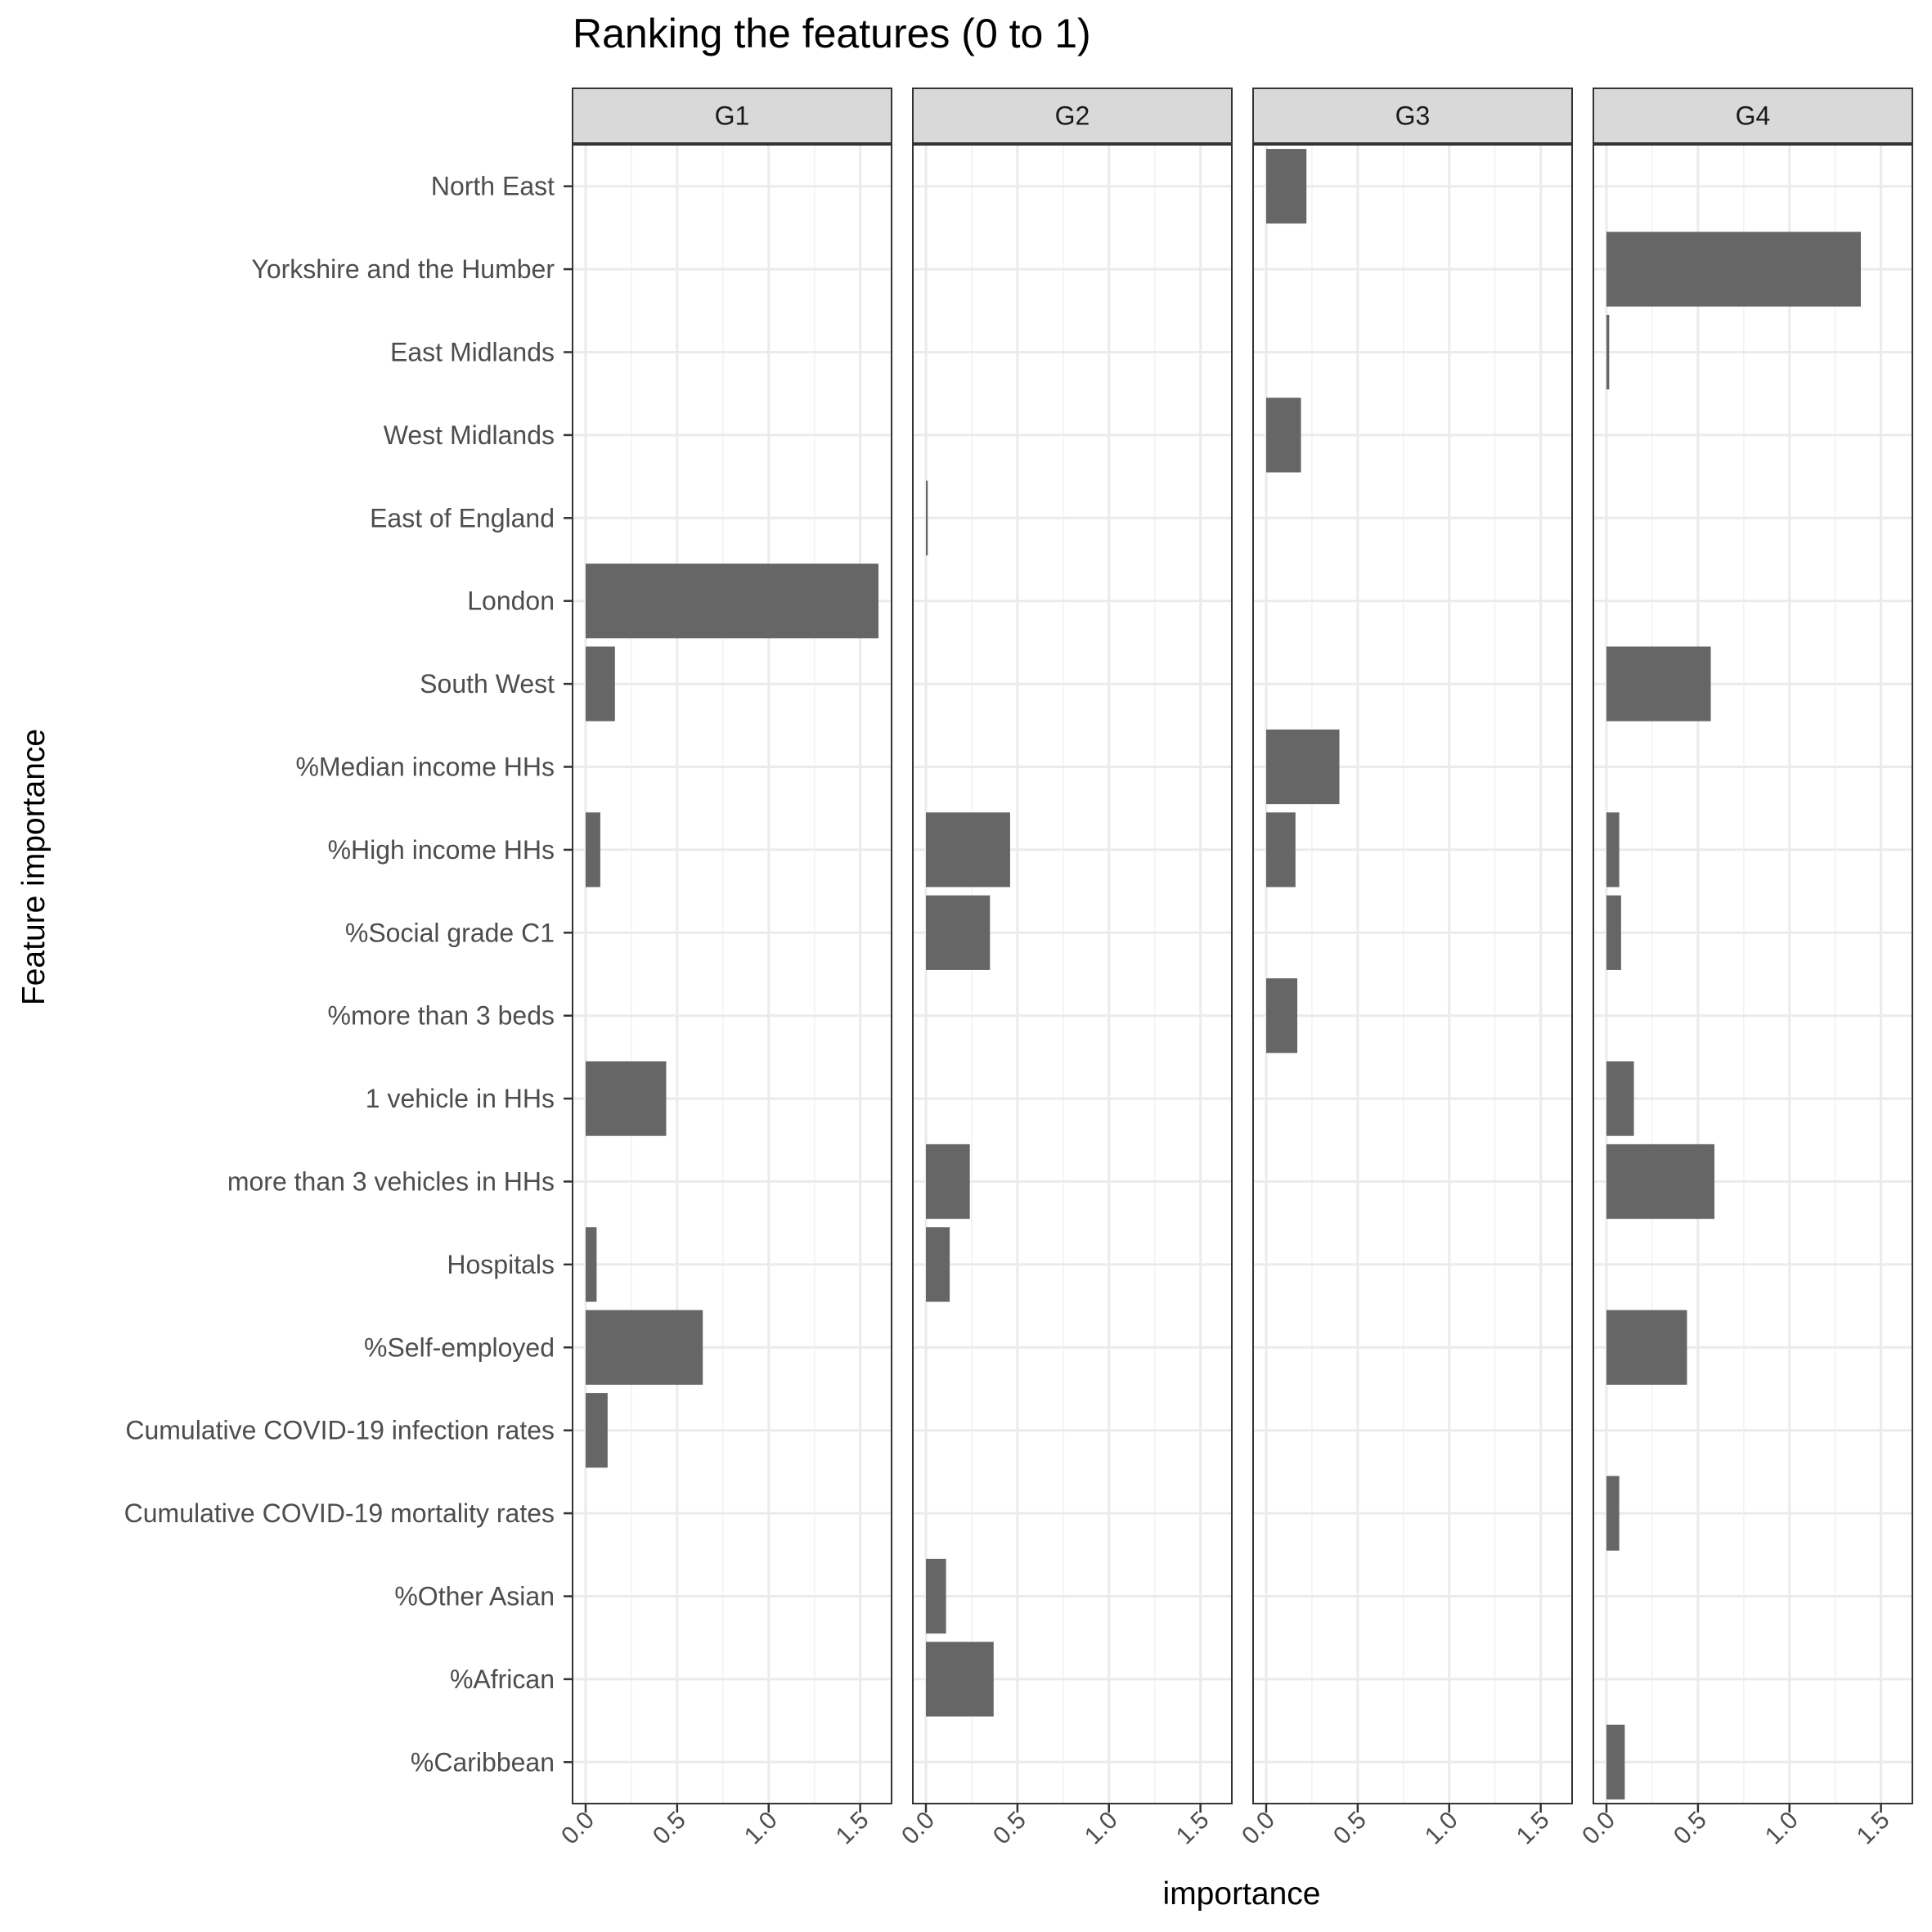  What do you see at coordinates (339, 1513) in the screenshot?
I see `feature-label: Cumulative COVID-19 mortality rates` at bounding box center [339, 1513].